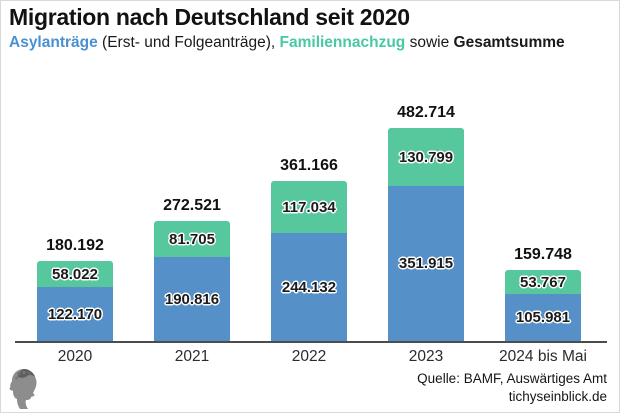 The width and height of the screenshot is (620, 413). I want to click on familiennachzug-value-label: 81.705, so click(192, 239).